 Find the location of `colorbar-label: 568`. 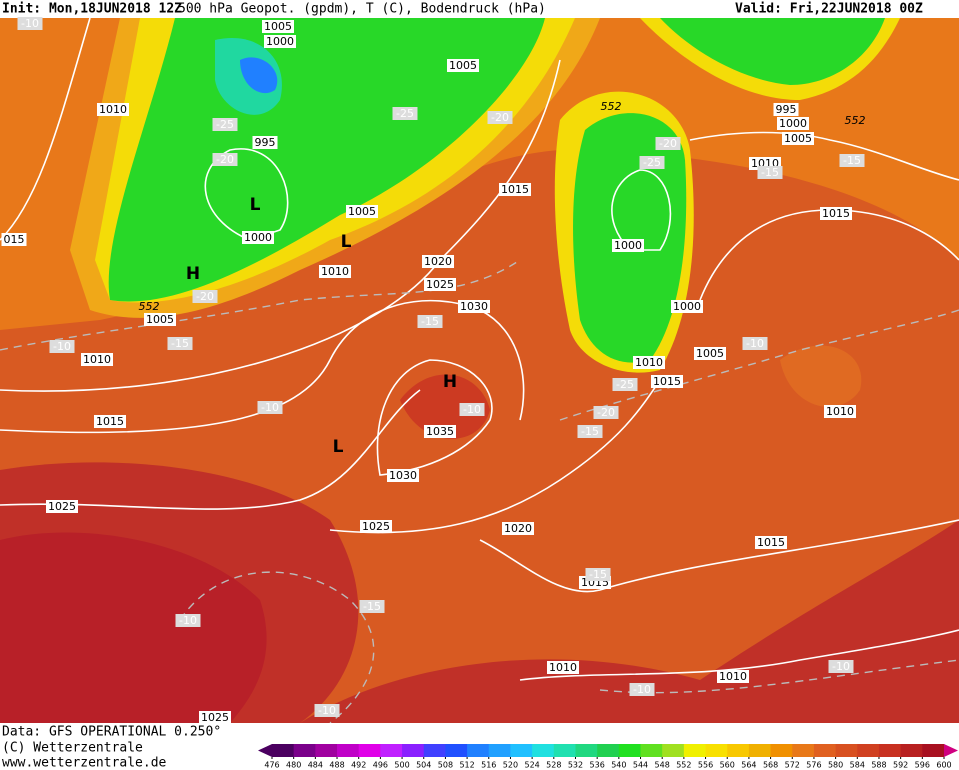

colorbar-label: 568 is located at coordinates (770, 765).